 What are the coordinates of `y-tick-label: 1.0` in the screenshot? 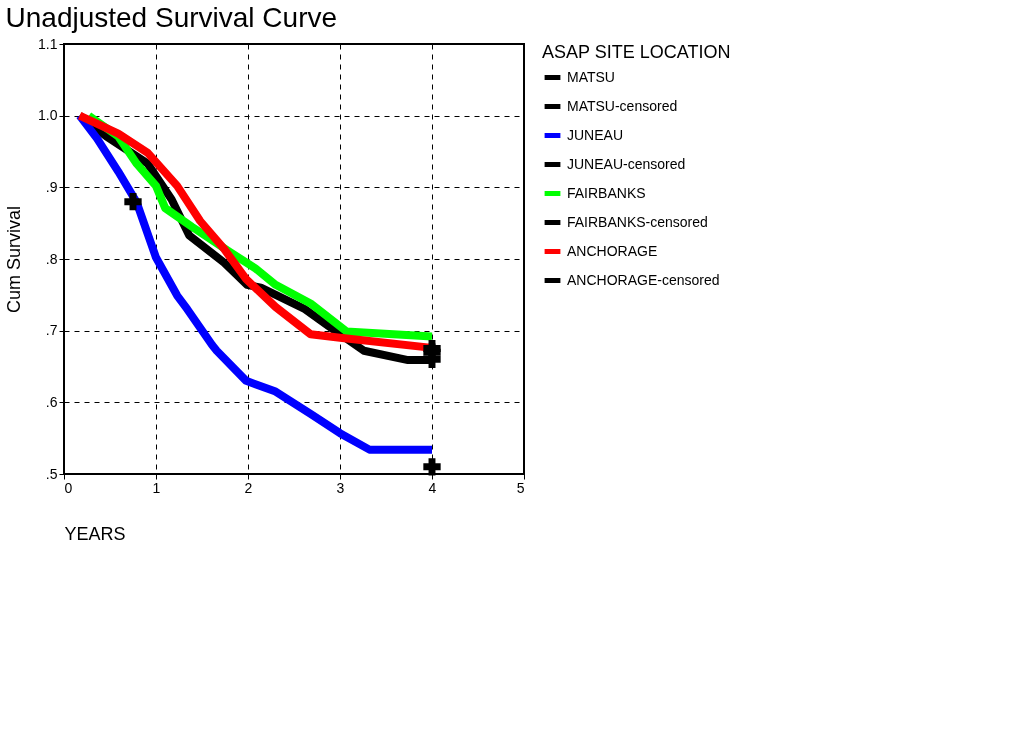 It's located at (48, 115).